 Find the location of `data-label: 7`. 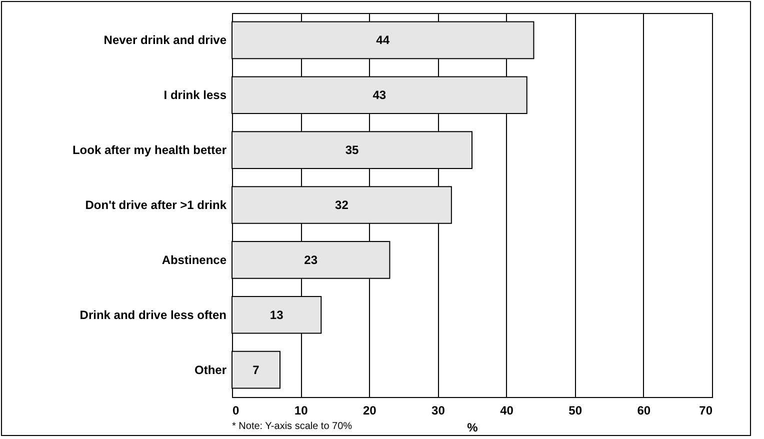

data-label: 7 is located at coordinates (256, 369).